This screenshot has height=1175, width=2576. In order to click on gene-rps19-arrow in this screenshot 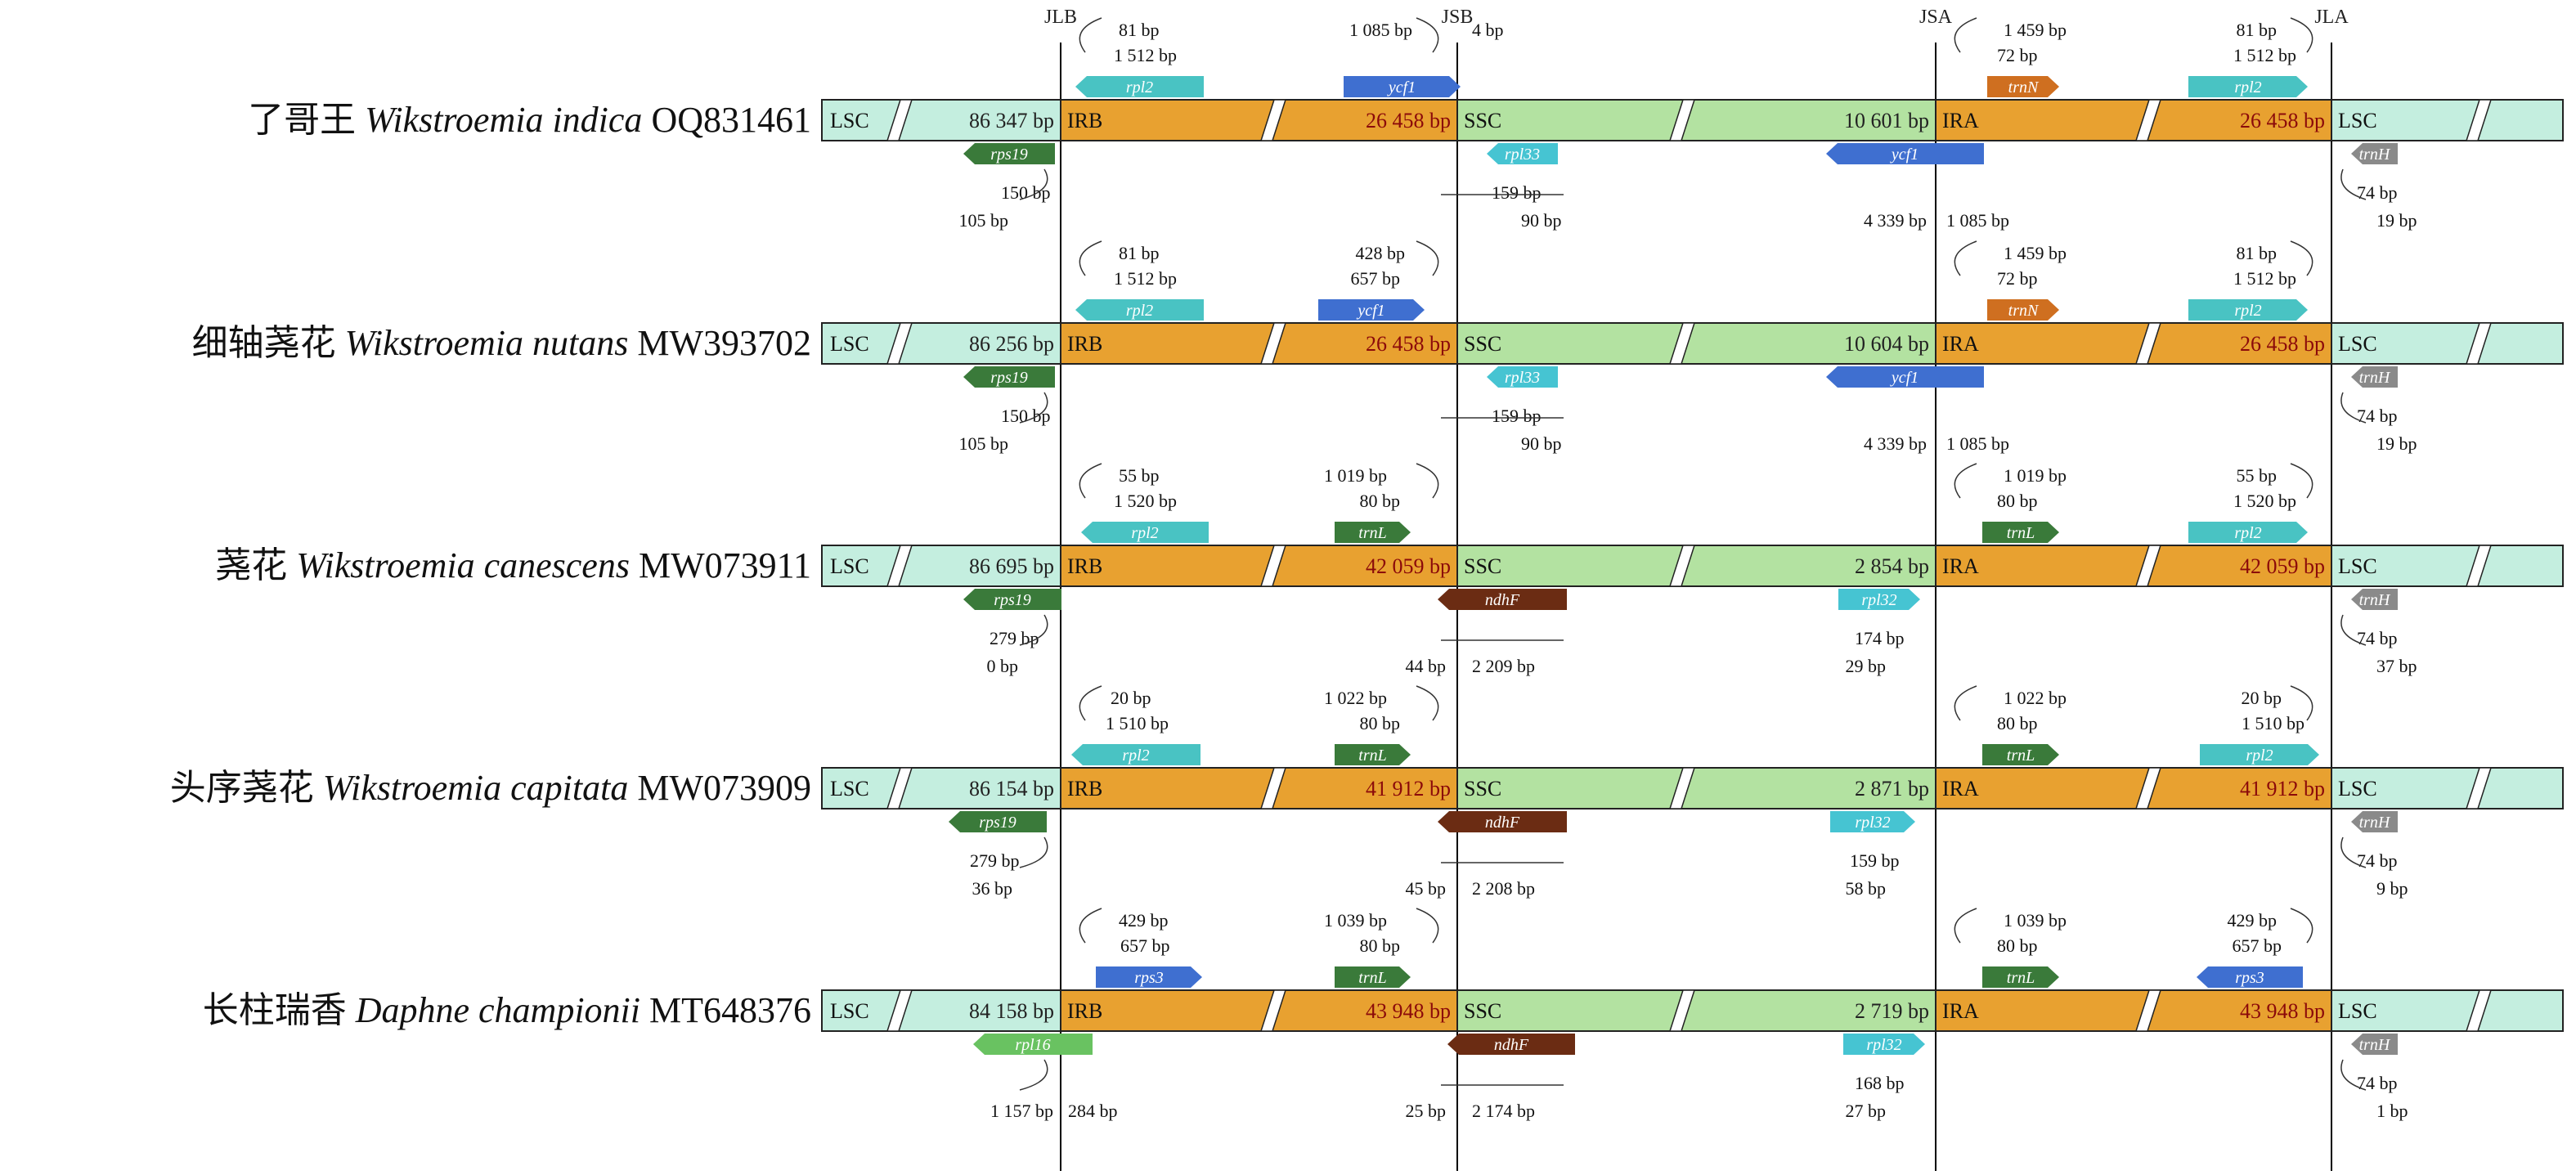, I will do `click(1009, 377)`.